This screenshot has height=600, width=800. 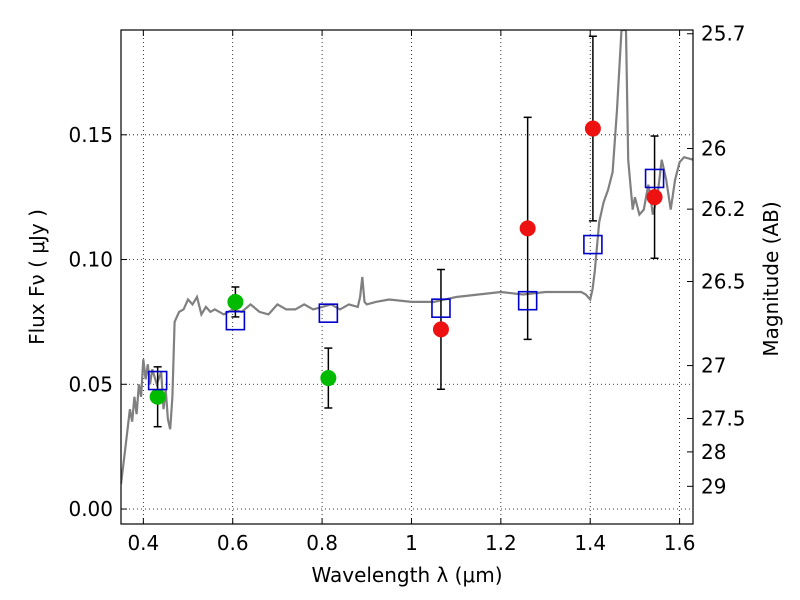 I want to click on y2-tick-label: 26, so click(x=713, y=149).